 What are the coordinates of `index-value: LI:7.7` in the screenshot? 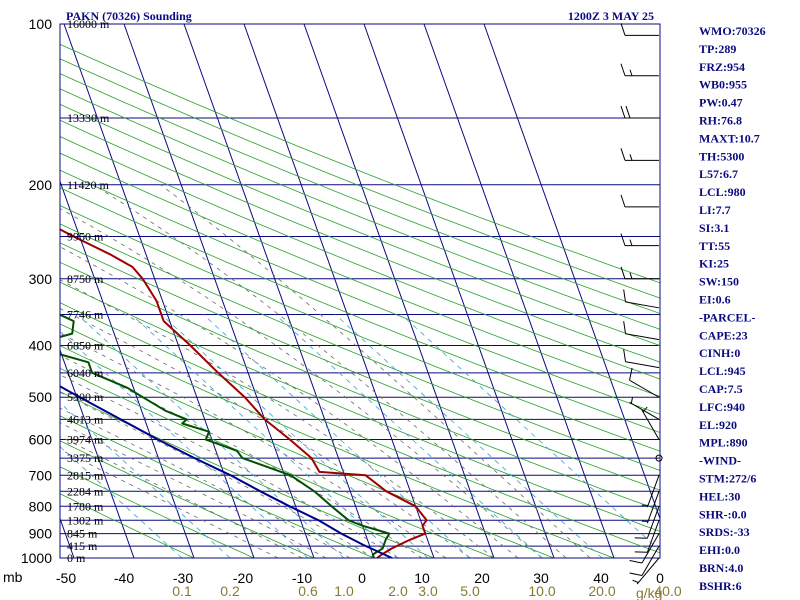 It's located at (715, 210).